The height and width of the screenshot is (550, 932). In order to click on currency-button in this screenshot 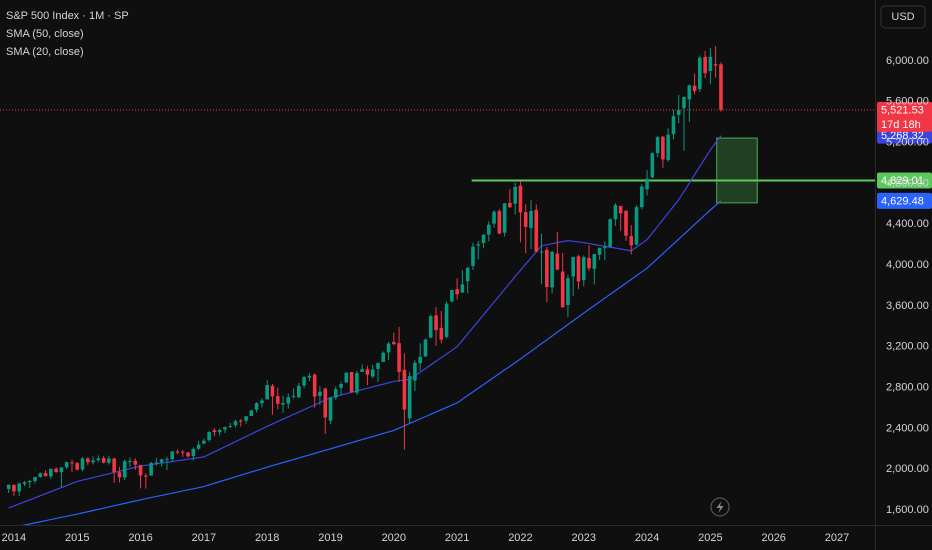, I will do `click(903, 17)`.